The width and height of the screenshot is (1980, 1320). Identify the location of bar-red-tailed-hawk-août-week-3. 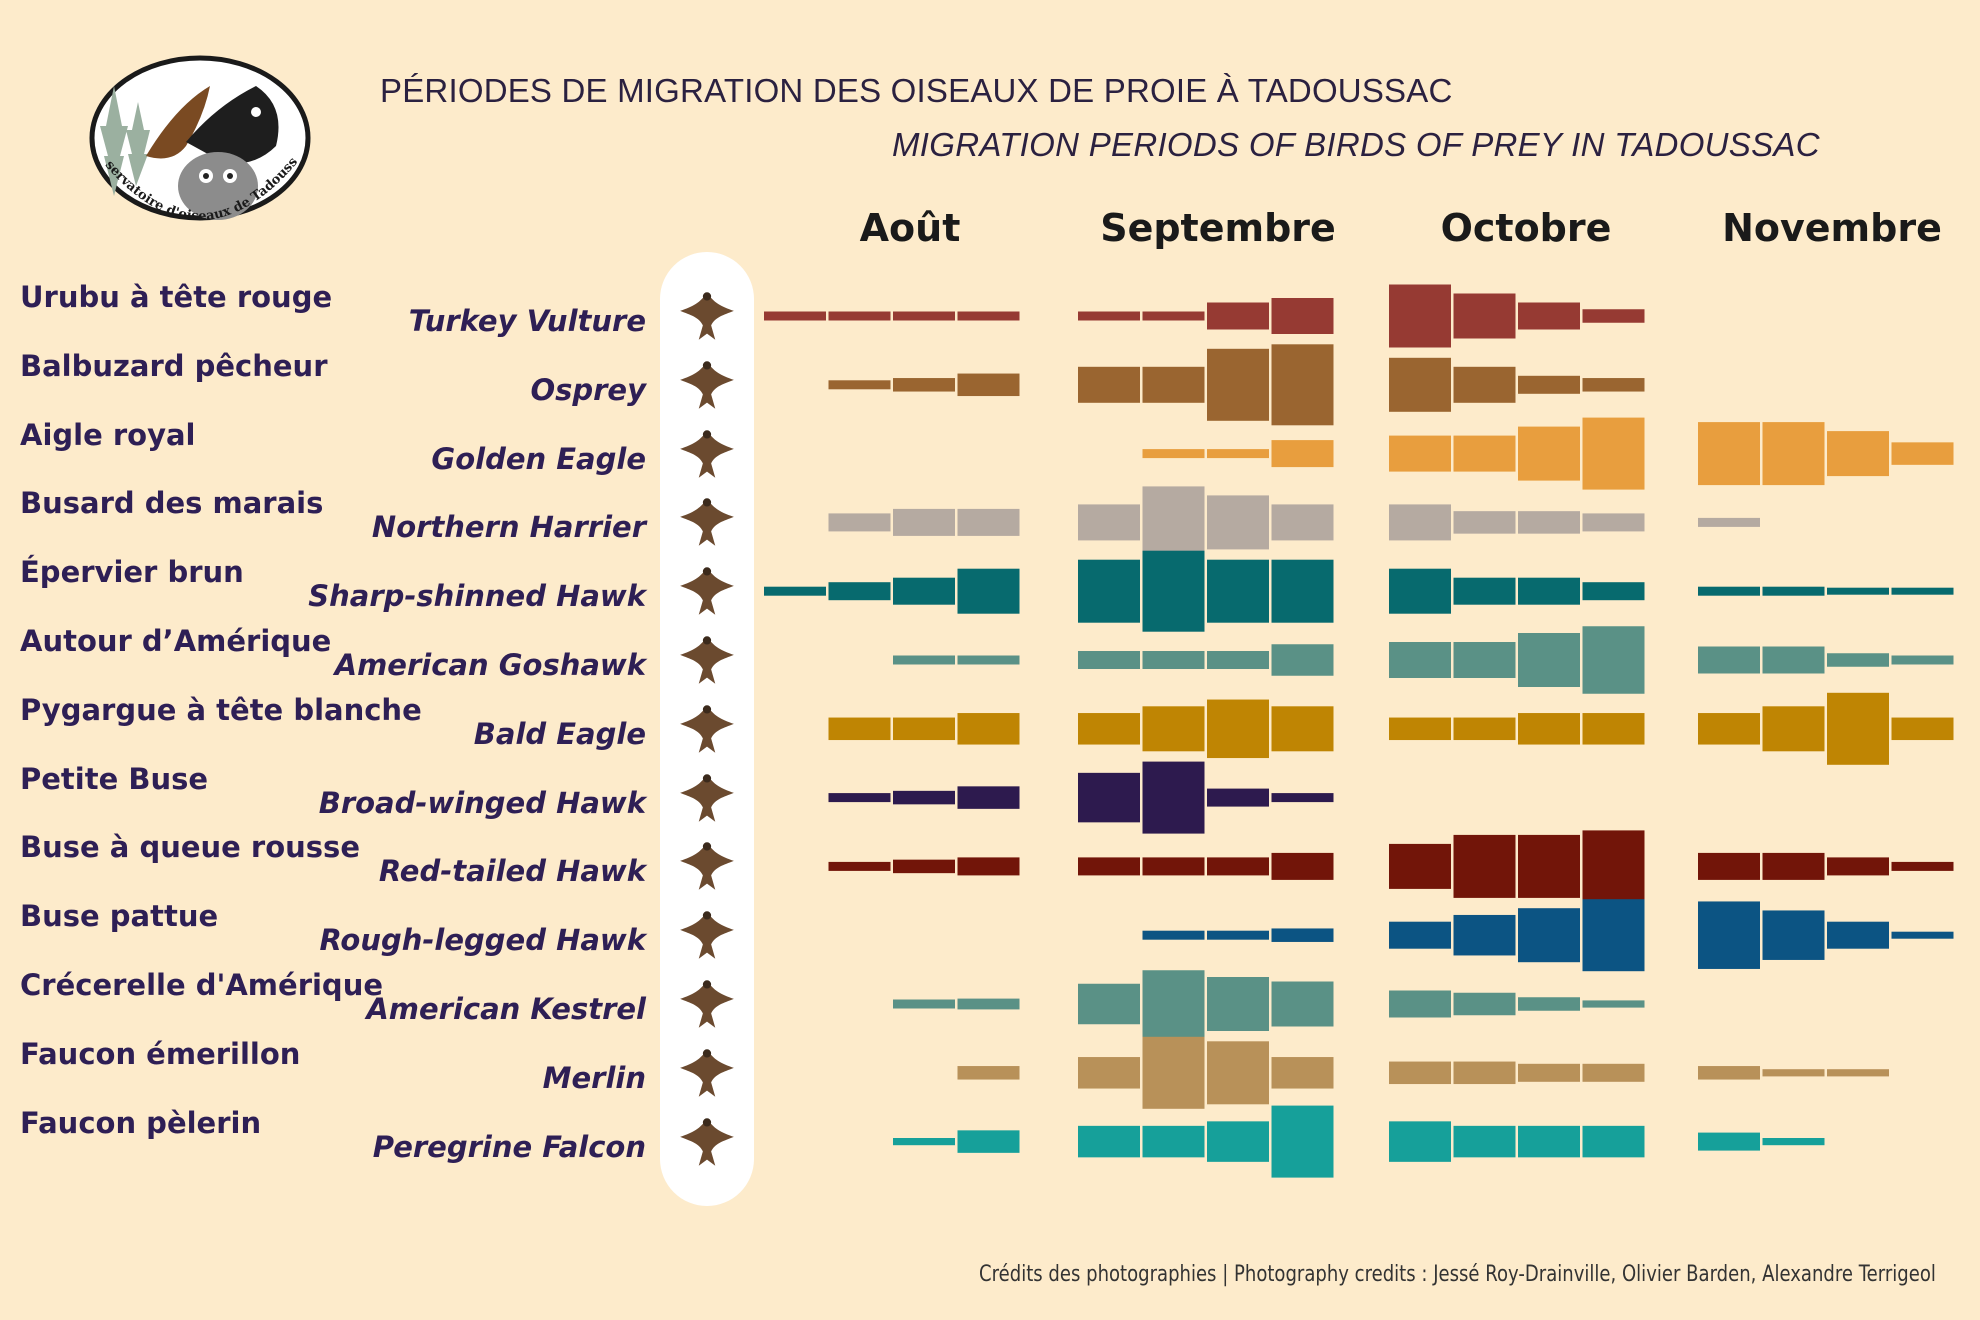
(924, 866).